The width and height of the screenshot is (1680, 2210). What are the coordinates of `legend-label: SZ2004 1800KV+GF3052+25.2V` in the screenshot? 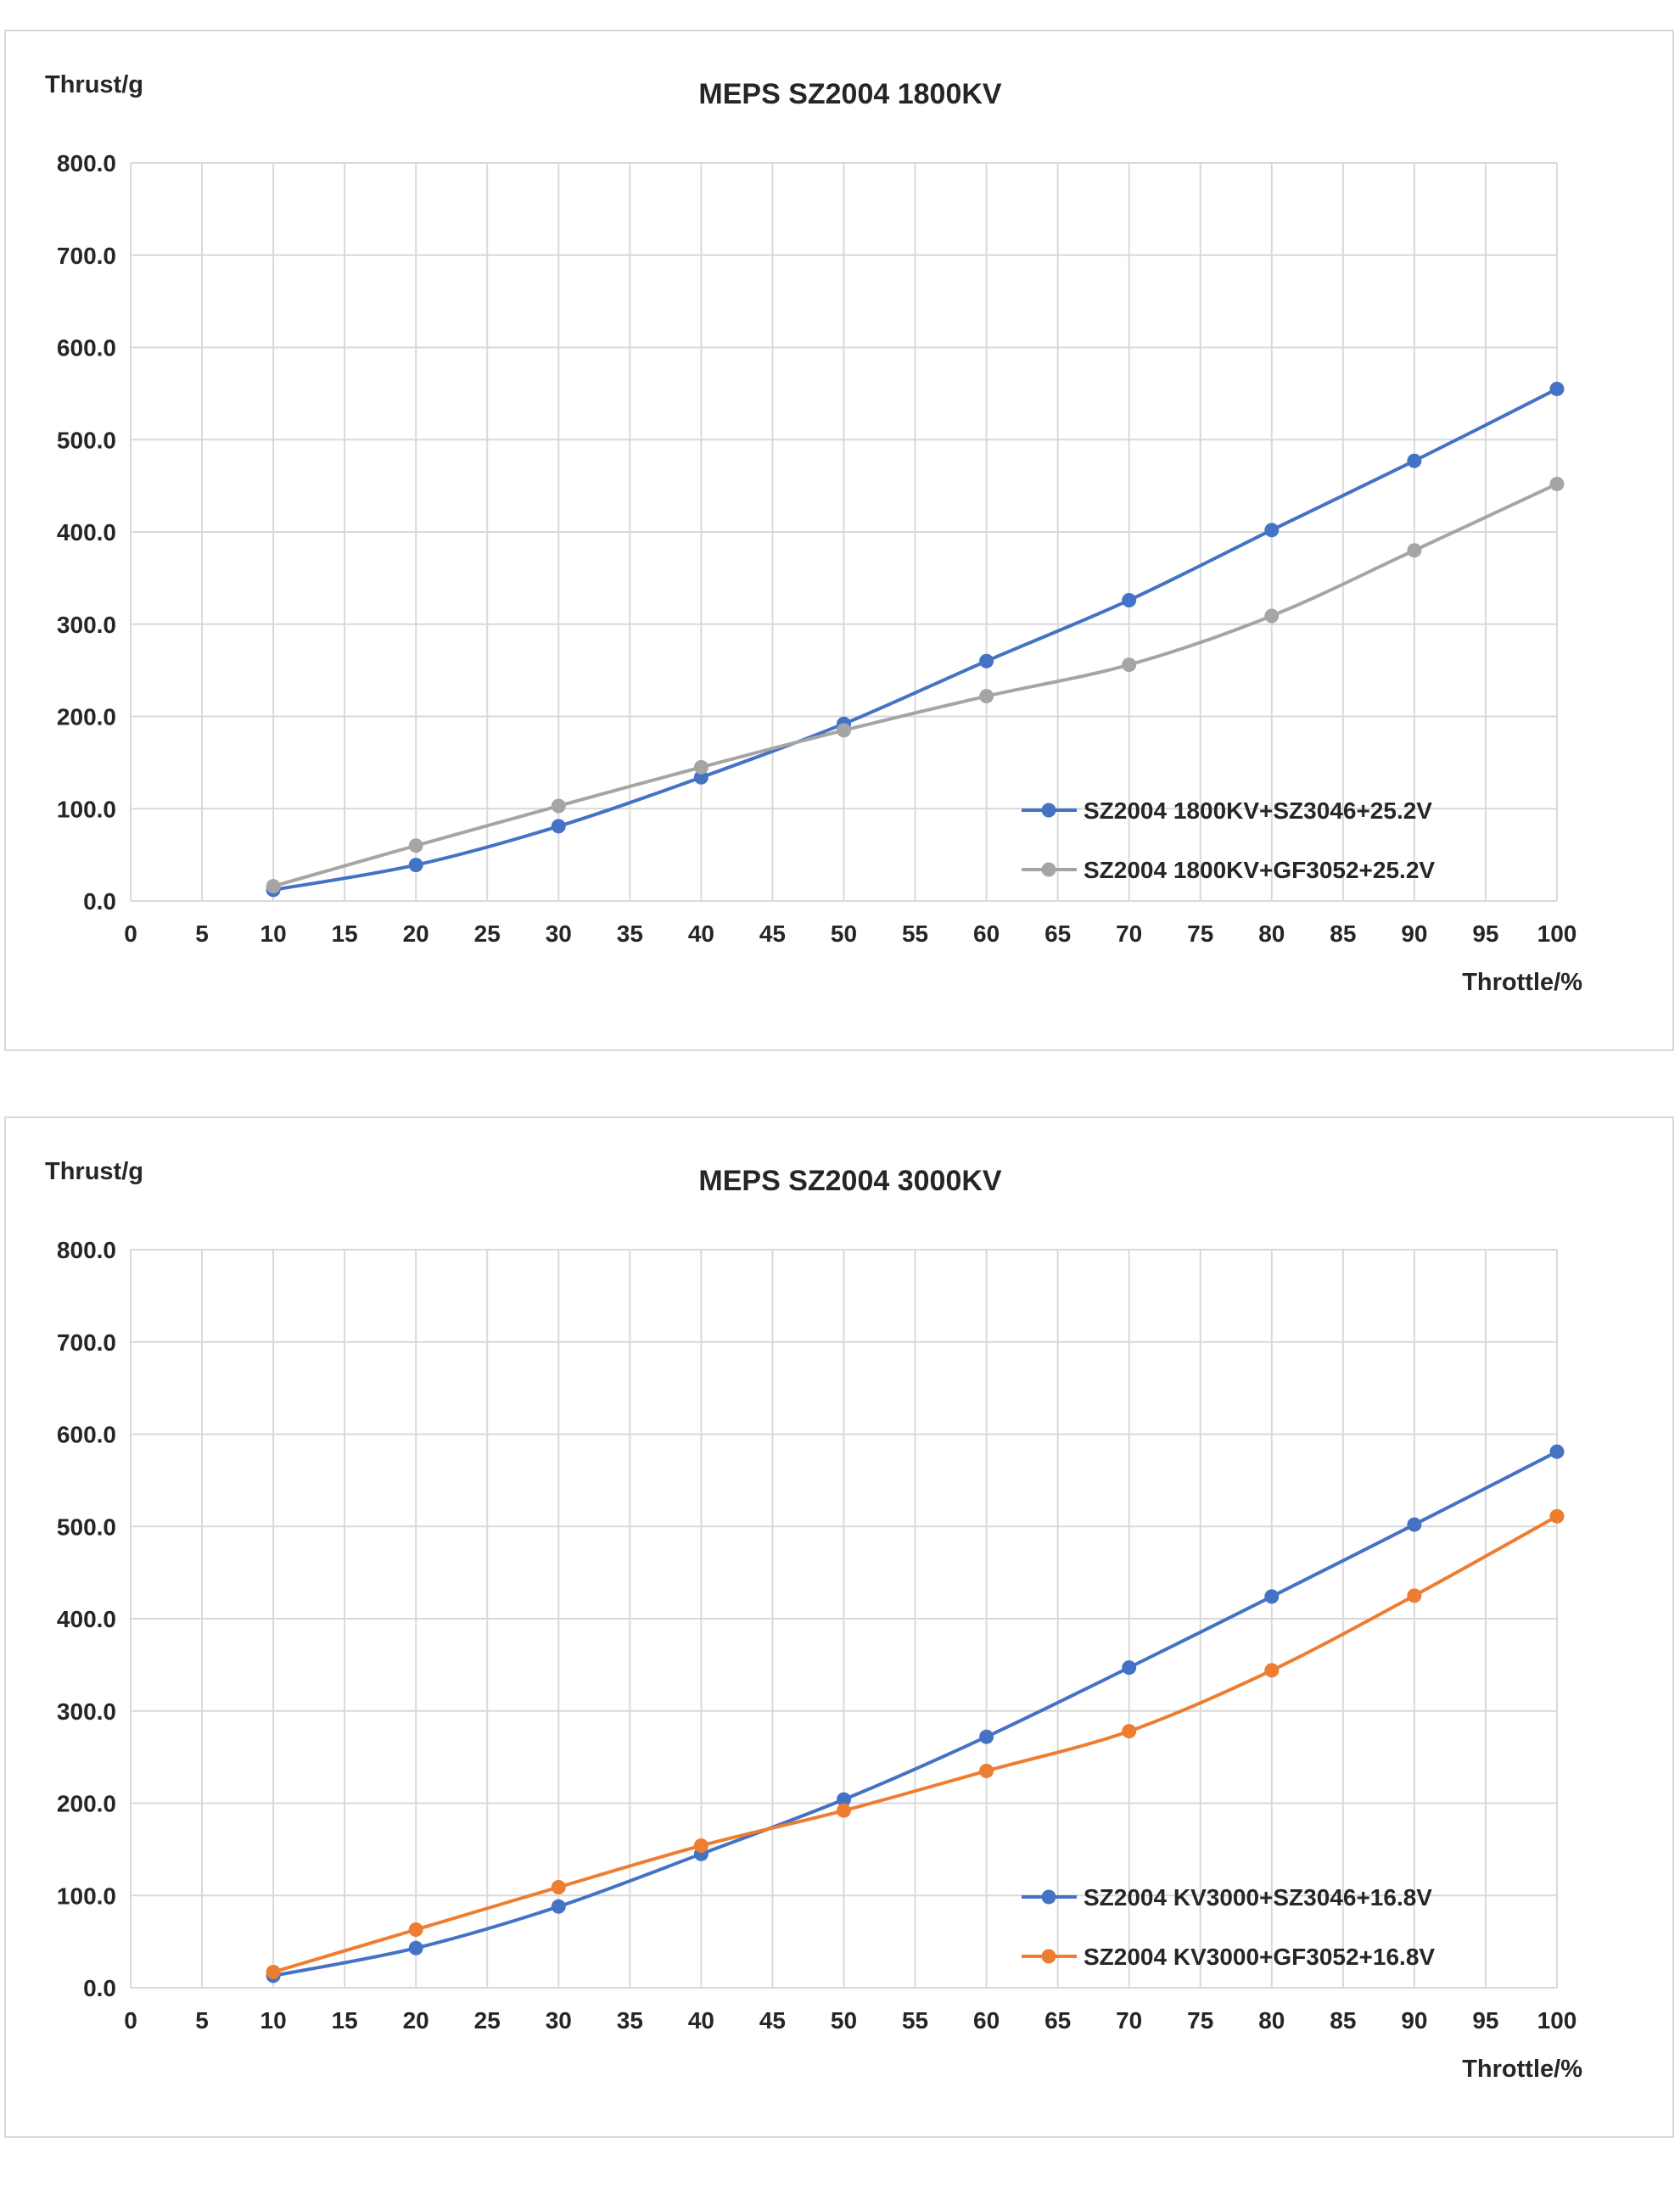 It's located at (1259, 870).